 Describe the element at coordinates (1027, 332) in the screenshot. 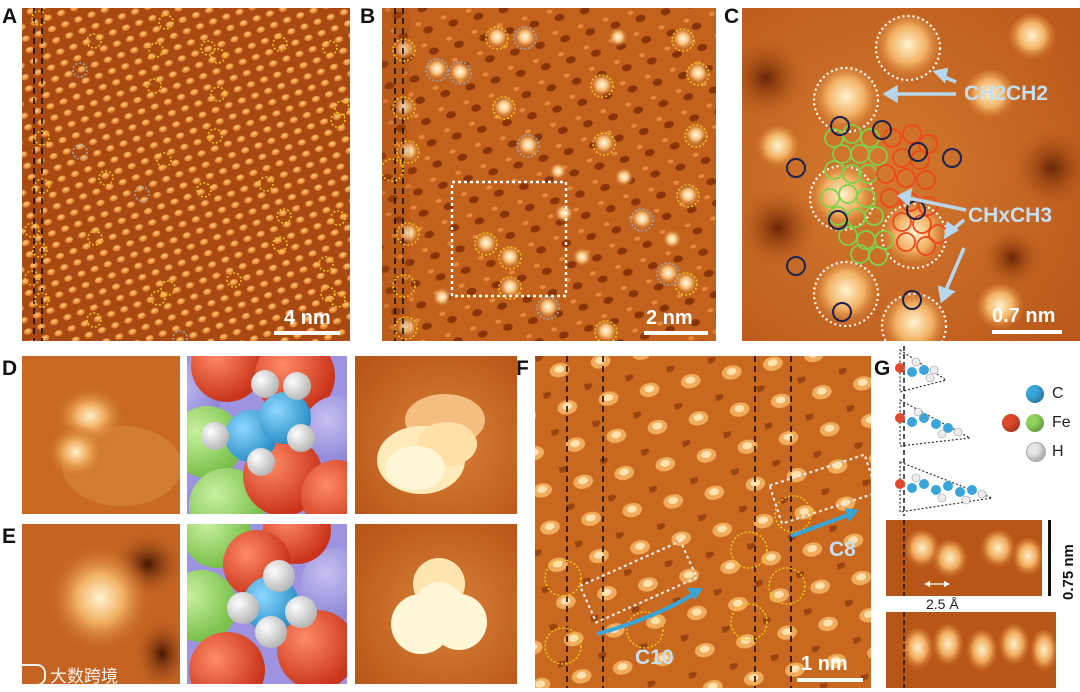

I see `scale-bar-c` at that location.